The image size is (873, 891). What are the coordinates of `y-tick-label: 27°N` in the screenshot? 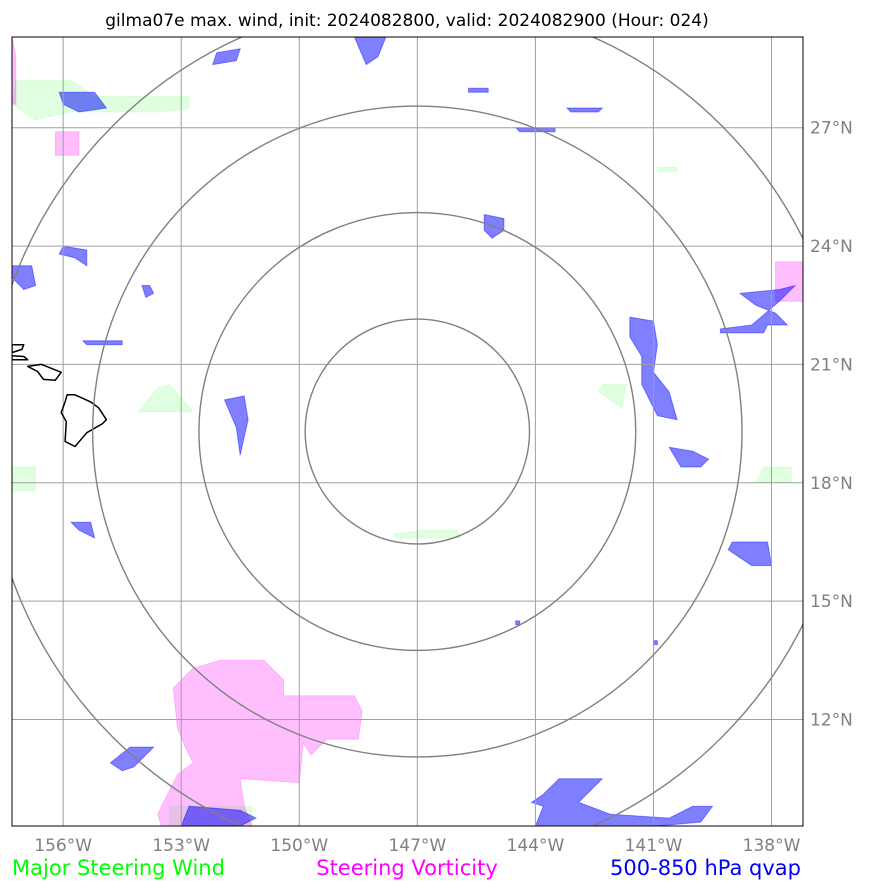 It's located at (831, 129).